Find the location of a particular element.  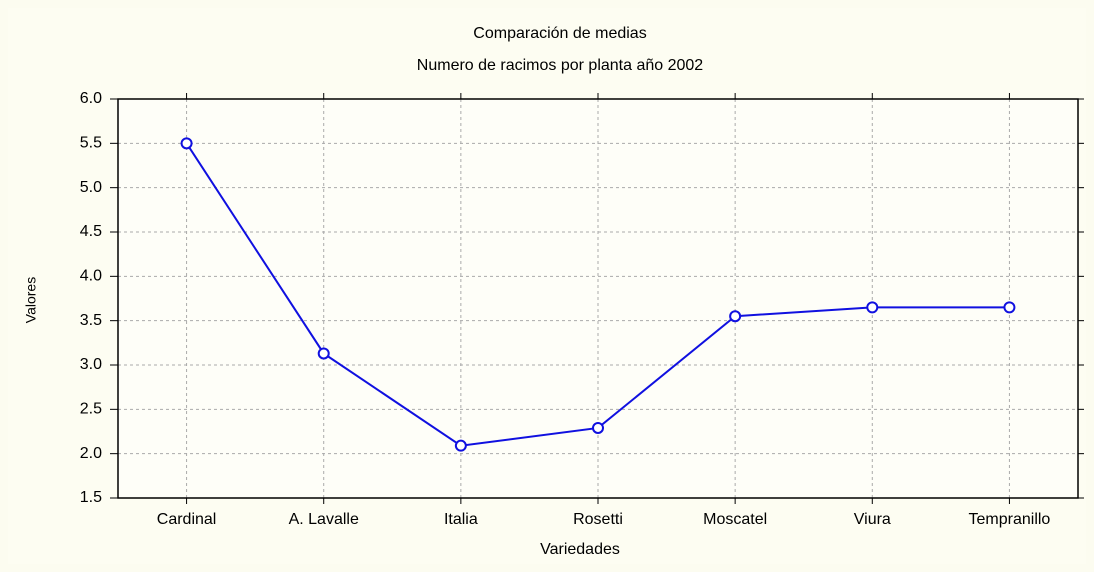

y-tick-label: 4.5 is located at coordinates (91, 231).